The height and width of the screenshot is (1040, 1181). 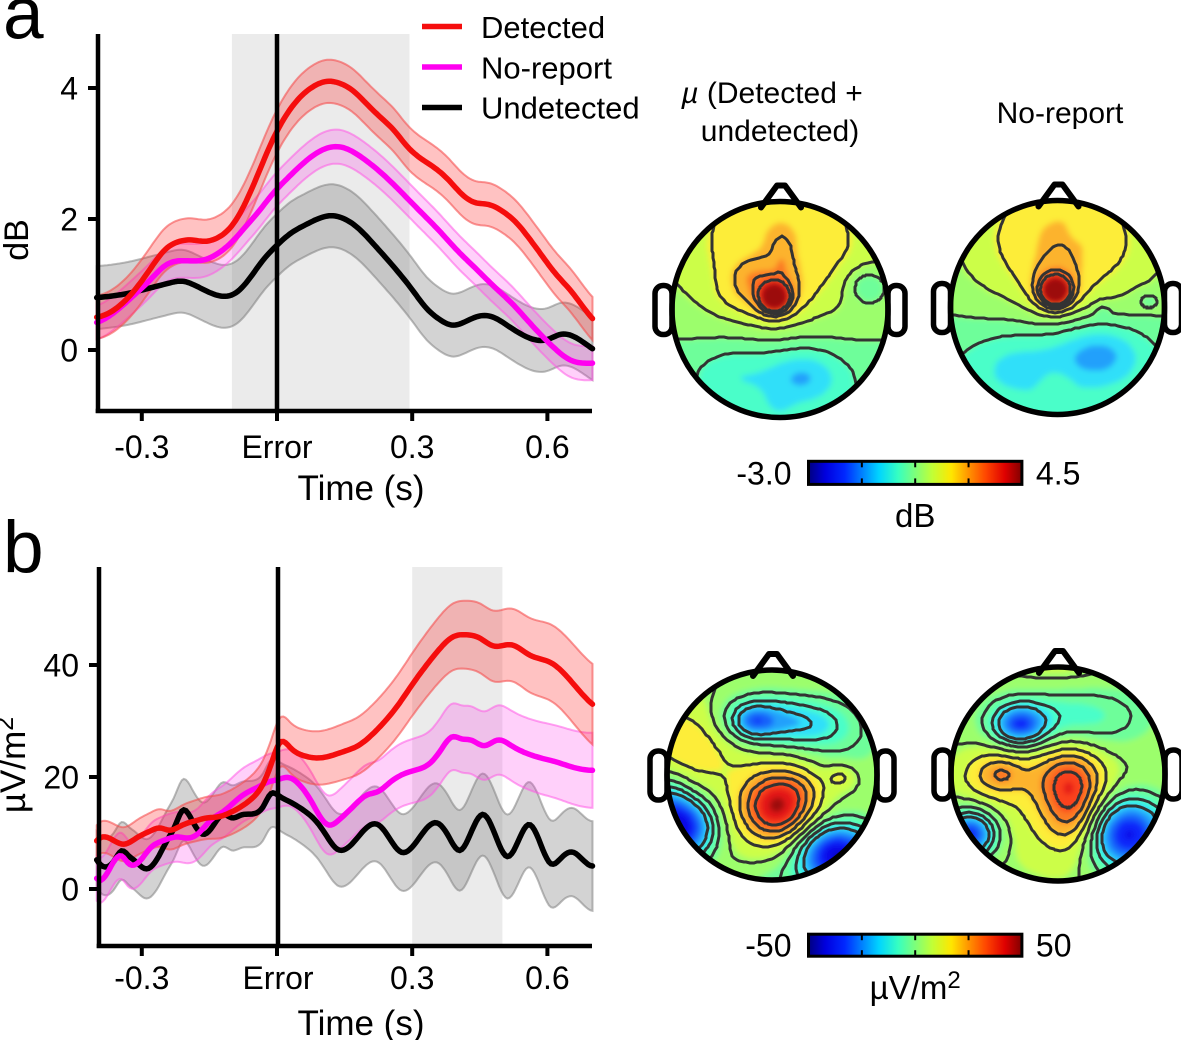 What do you see at coordinates (61, 778) in the screenshot?
I see `svg-text: 20` at bounding box center [61, 778].